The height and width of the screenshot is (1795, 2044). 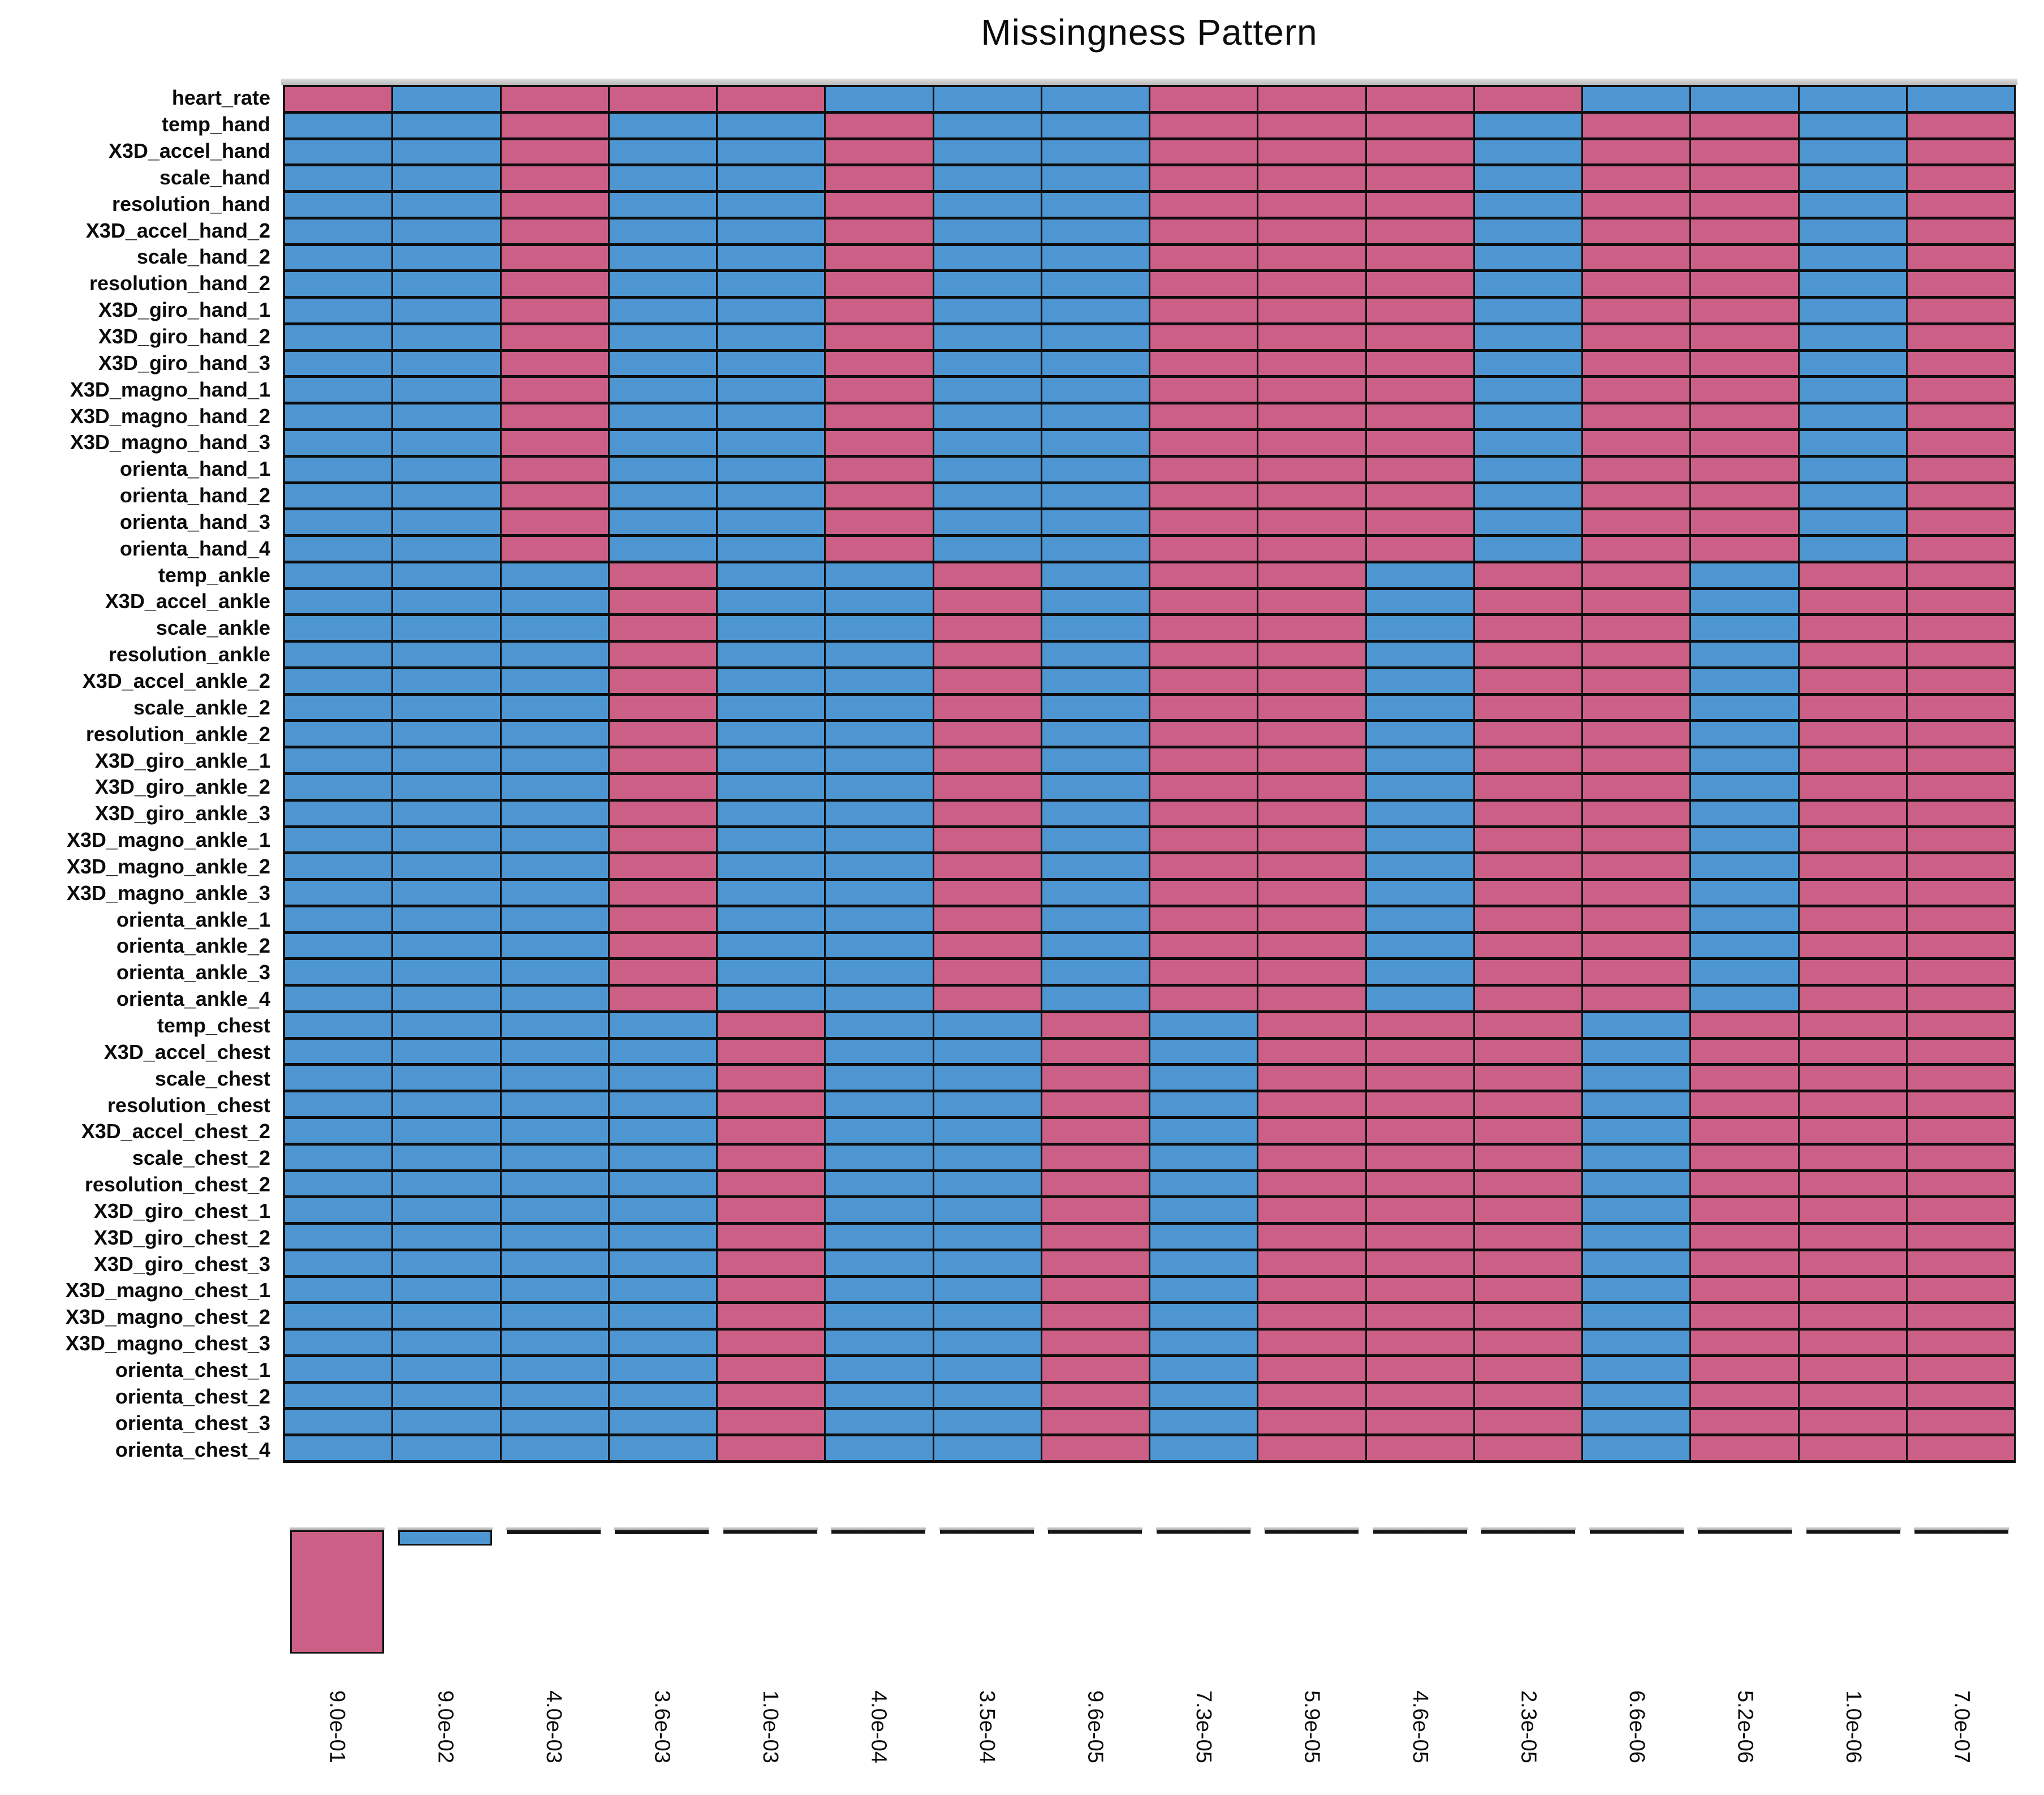 What do you see at coordinates (184, 363) in the screenshot?
I see `row-label: X3D_giro_hand_3` at bounding box center [184, 363].